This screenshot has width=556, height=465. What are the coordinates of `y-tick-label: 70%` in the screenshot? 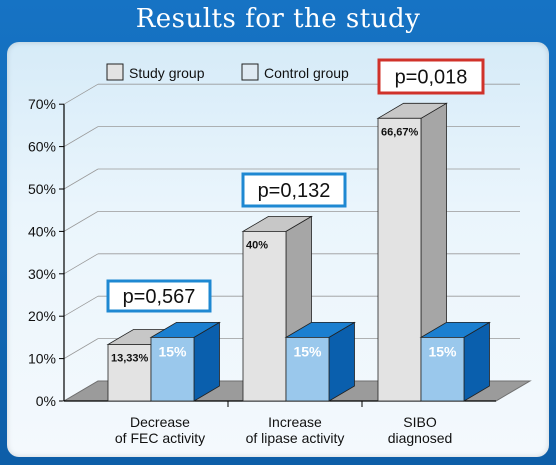 It's located at (42, 104).